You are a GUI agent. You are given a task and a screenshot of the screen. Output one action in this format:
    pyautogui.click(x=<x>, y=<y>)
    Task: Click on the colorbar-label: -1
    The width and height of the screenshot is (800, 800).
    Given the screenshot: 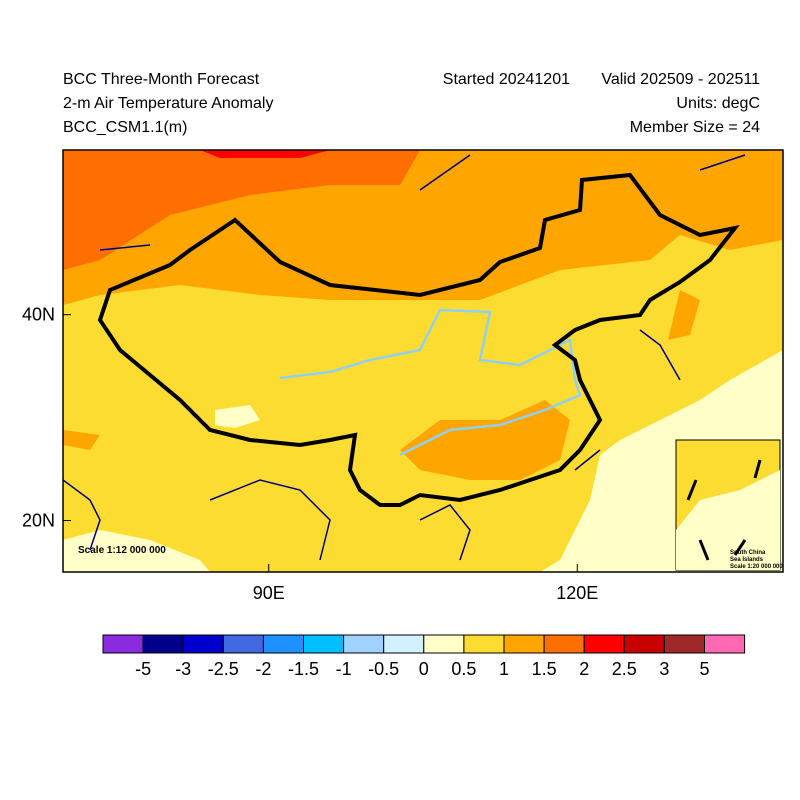 What is the action you would take?
    pyautogui.click(x=344, y=669)
    